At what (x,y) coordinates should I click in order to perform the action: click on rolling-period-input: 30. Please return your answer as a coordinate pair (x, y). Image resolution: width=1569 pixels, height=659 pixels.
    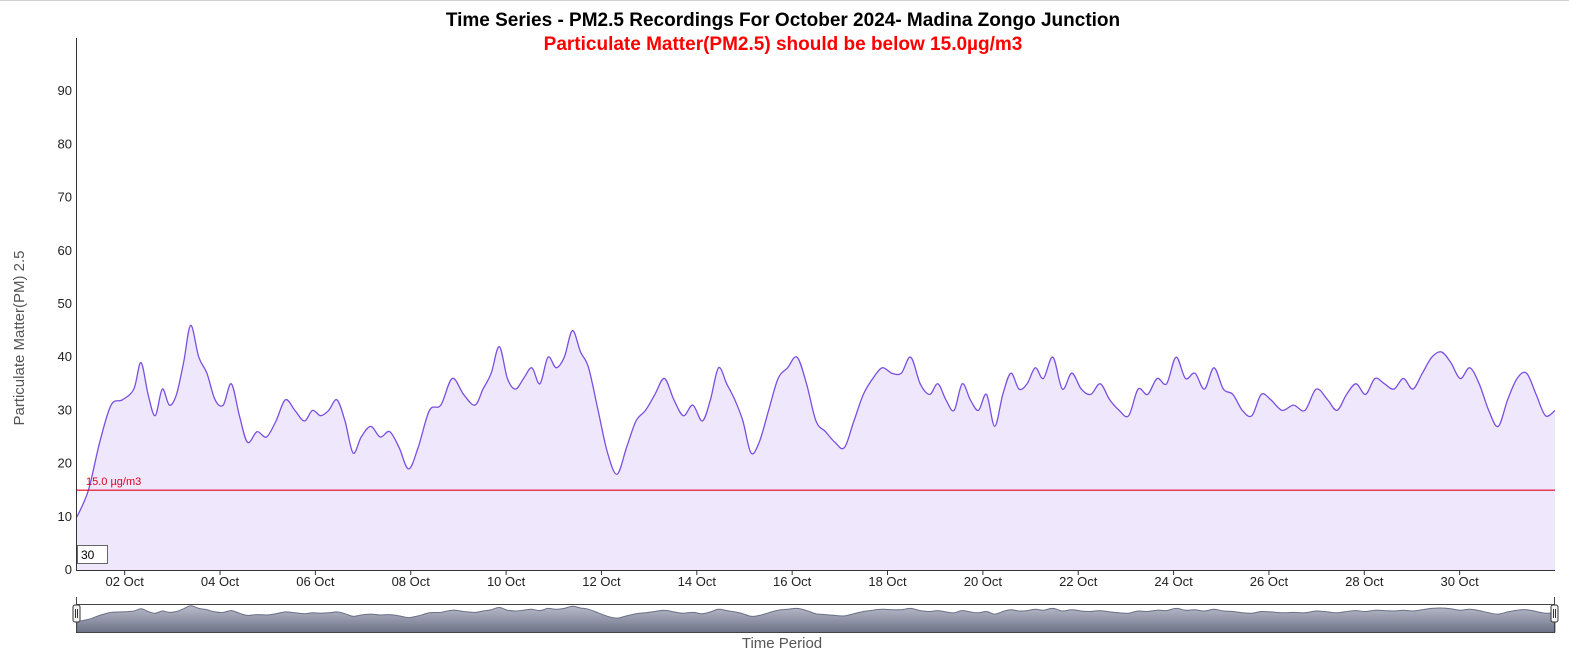
    Looking at the image, I should click on (92, 554).